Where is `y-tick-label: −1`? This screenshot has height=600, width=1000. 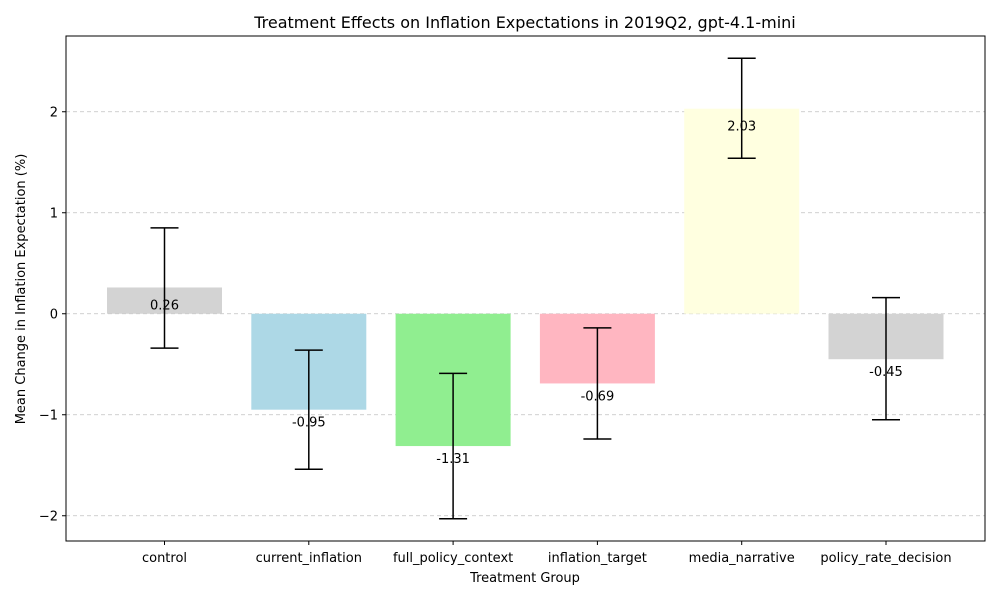
y-tick-label: −1 is located at coordinates (48, 415).